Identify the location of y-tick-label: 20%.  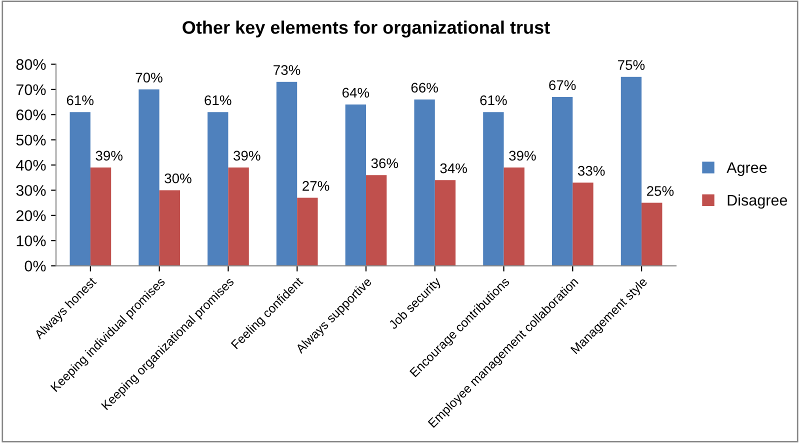
(31, 216).